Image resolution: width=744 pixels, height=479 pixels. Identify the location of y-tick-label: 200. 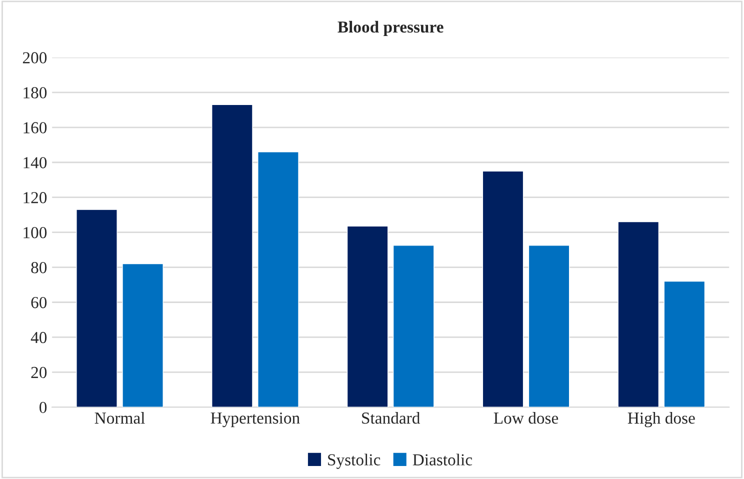
(34, 58).